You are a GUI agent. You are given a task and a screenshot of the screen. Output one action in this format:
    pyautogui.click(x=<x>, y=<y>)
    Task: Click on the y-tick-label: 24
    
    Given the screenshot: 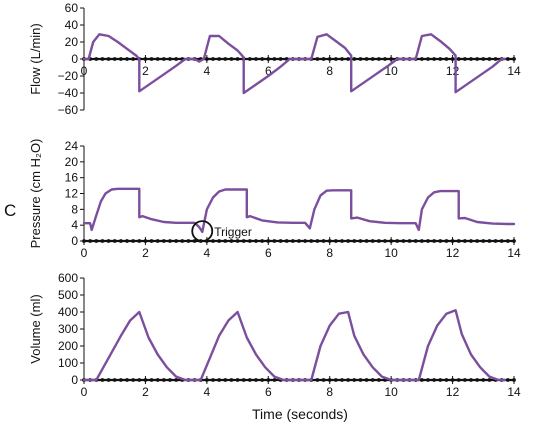 What is the action you would take?
    pyautogui.click(x=72, y=146)
    